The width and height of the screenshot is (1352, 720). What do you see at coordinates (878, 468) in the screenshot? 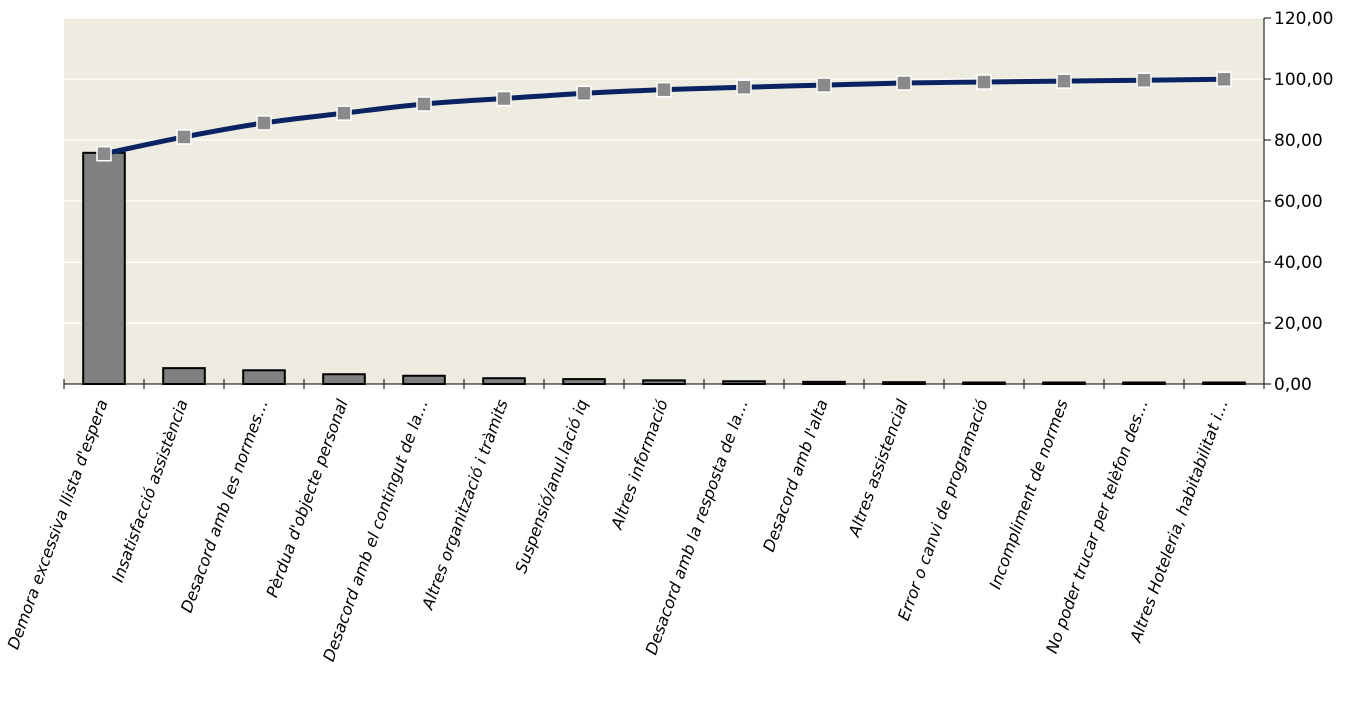
I see `x-category-label: Altres assistencial` at bounding box center [878, 468].